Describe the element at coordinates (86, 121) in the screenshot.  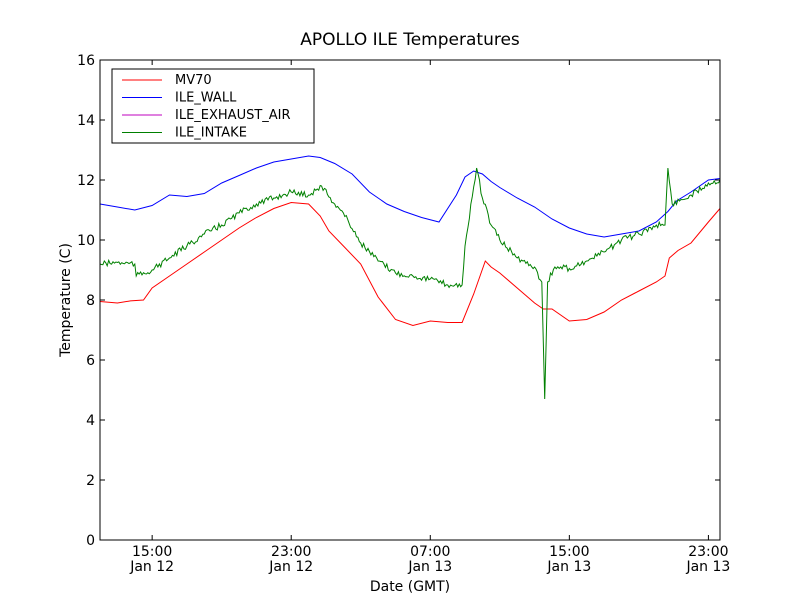
I see `y-tick-label: 14` at that location.